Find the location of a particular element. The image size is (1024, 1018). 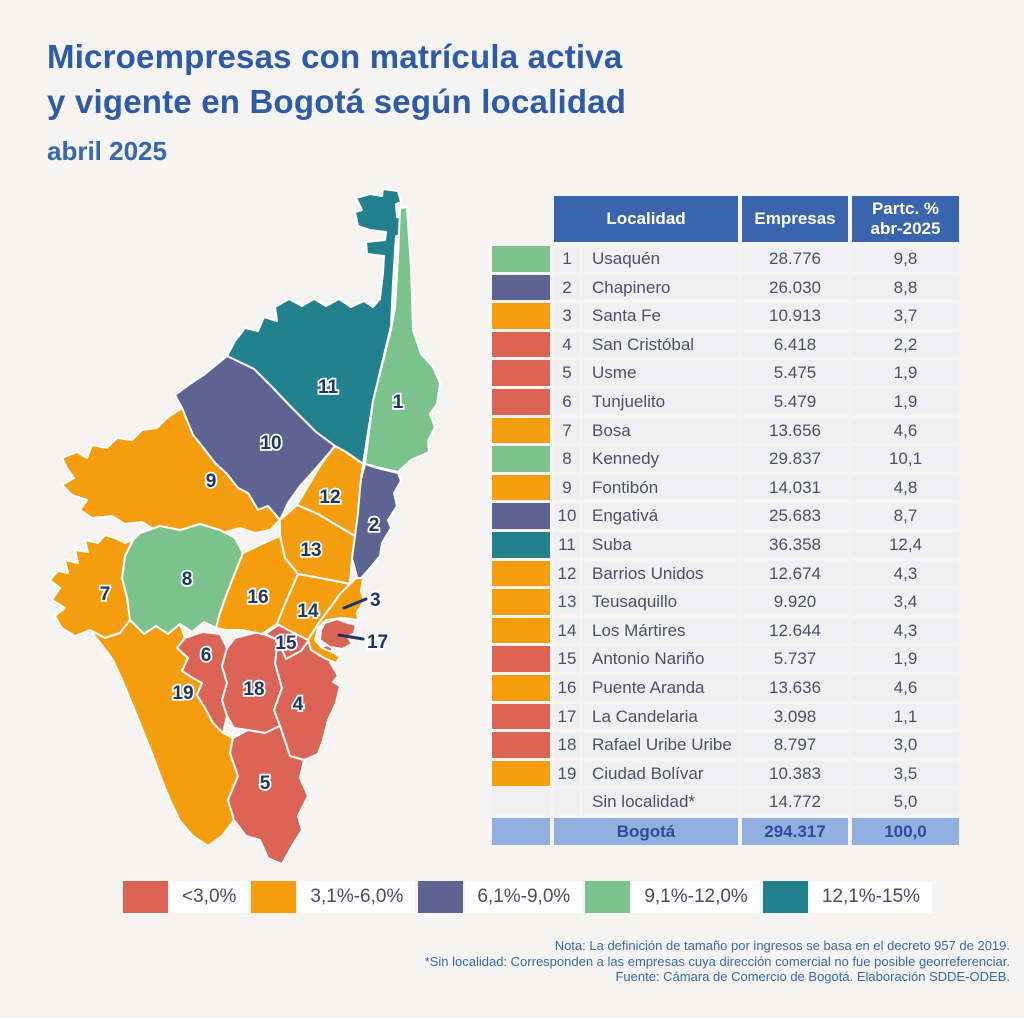

row-locality-name: Engativá is located at coordinates (660, 516).